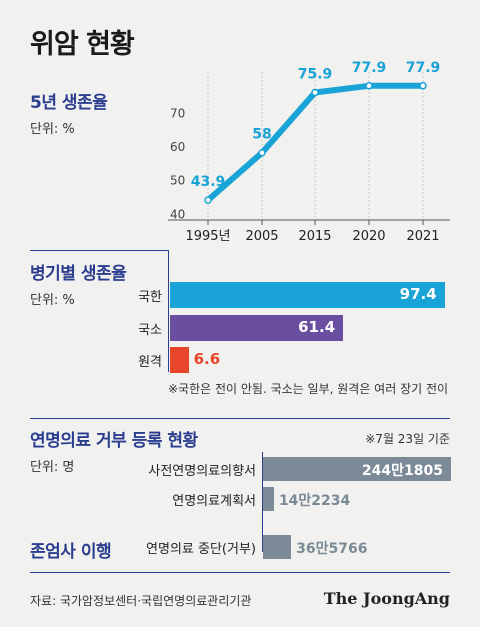 The image size is (480, 627). Describe the element at coordinates (418, 294) in the screenshot. I see `stage-bar-value: 97.4` at that location.